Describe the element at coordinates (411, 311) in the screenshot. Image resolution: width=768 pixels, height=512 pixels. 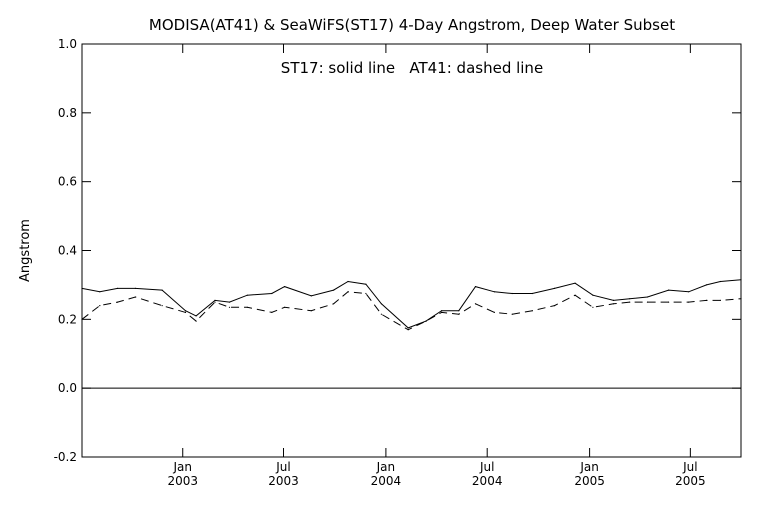
I see `at41-dashed-series-line` at that location.